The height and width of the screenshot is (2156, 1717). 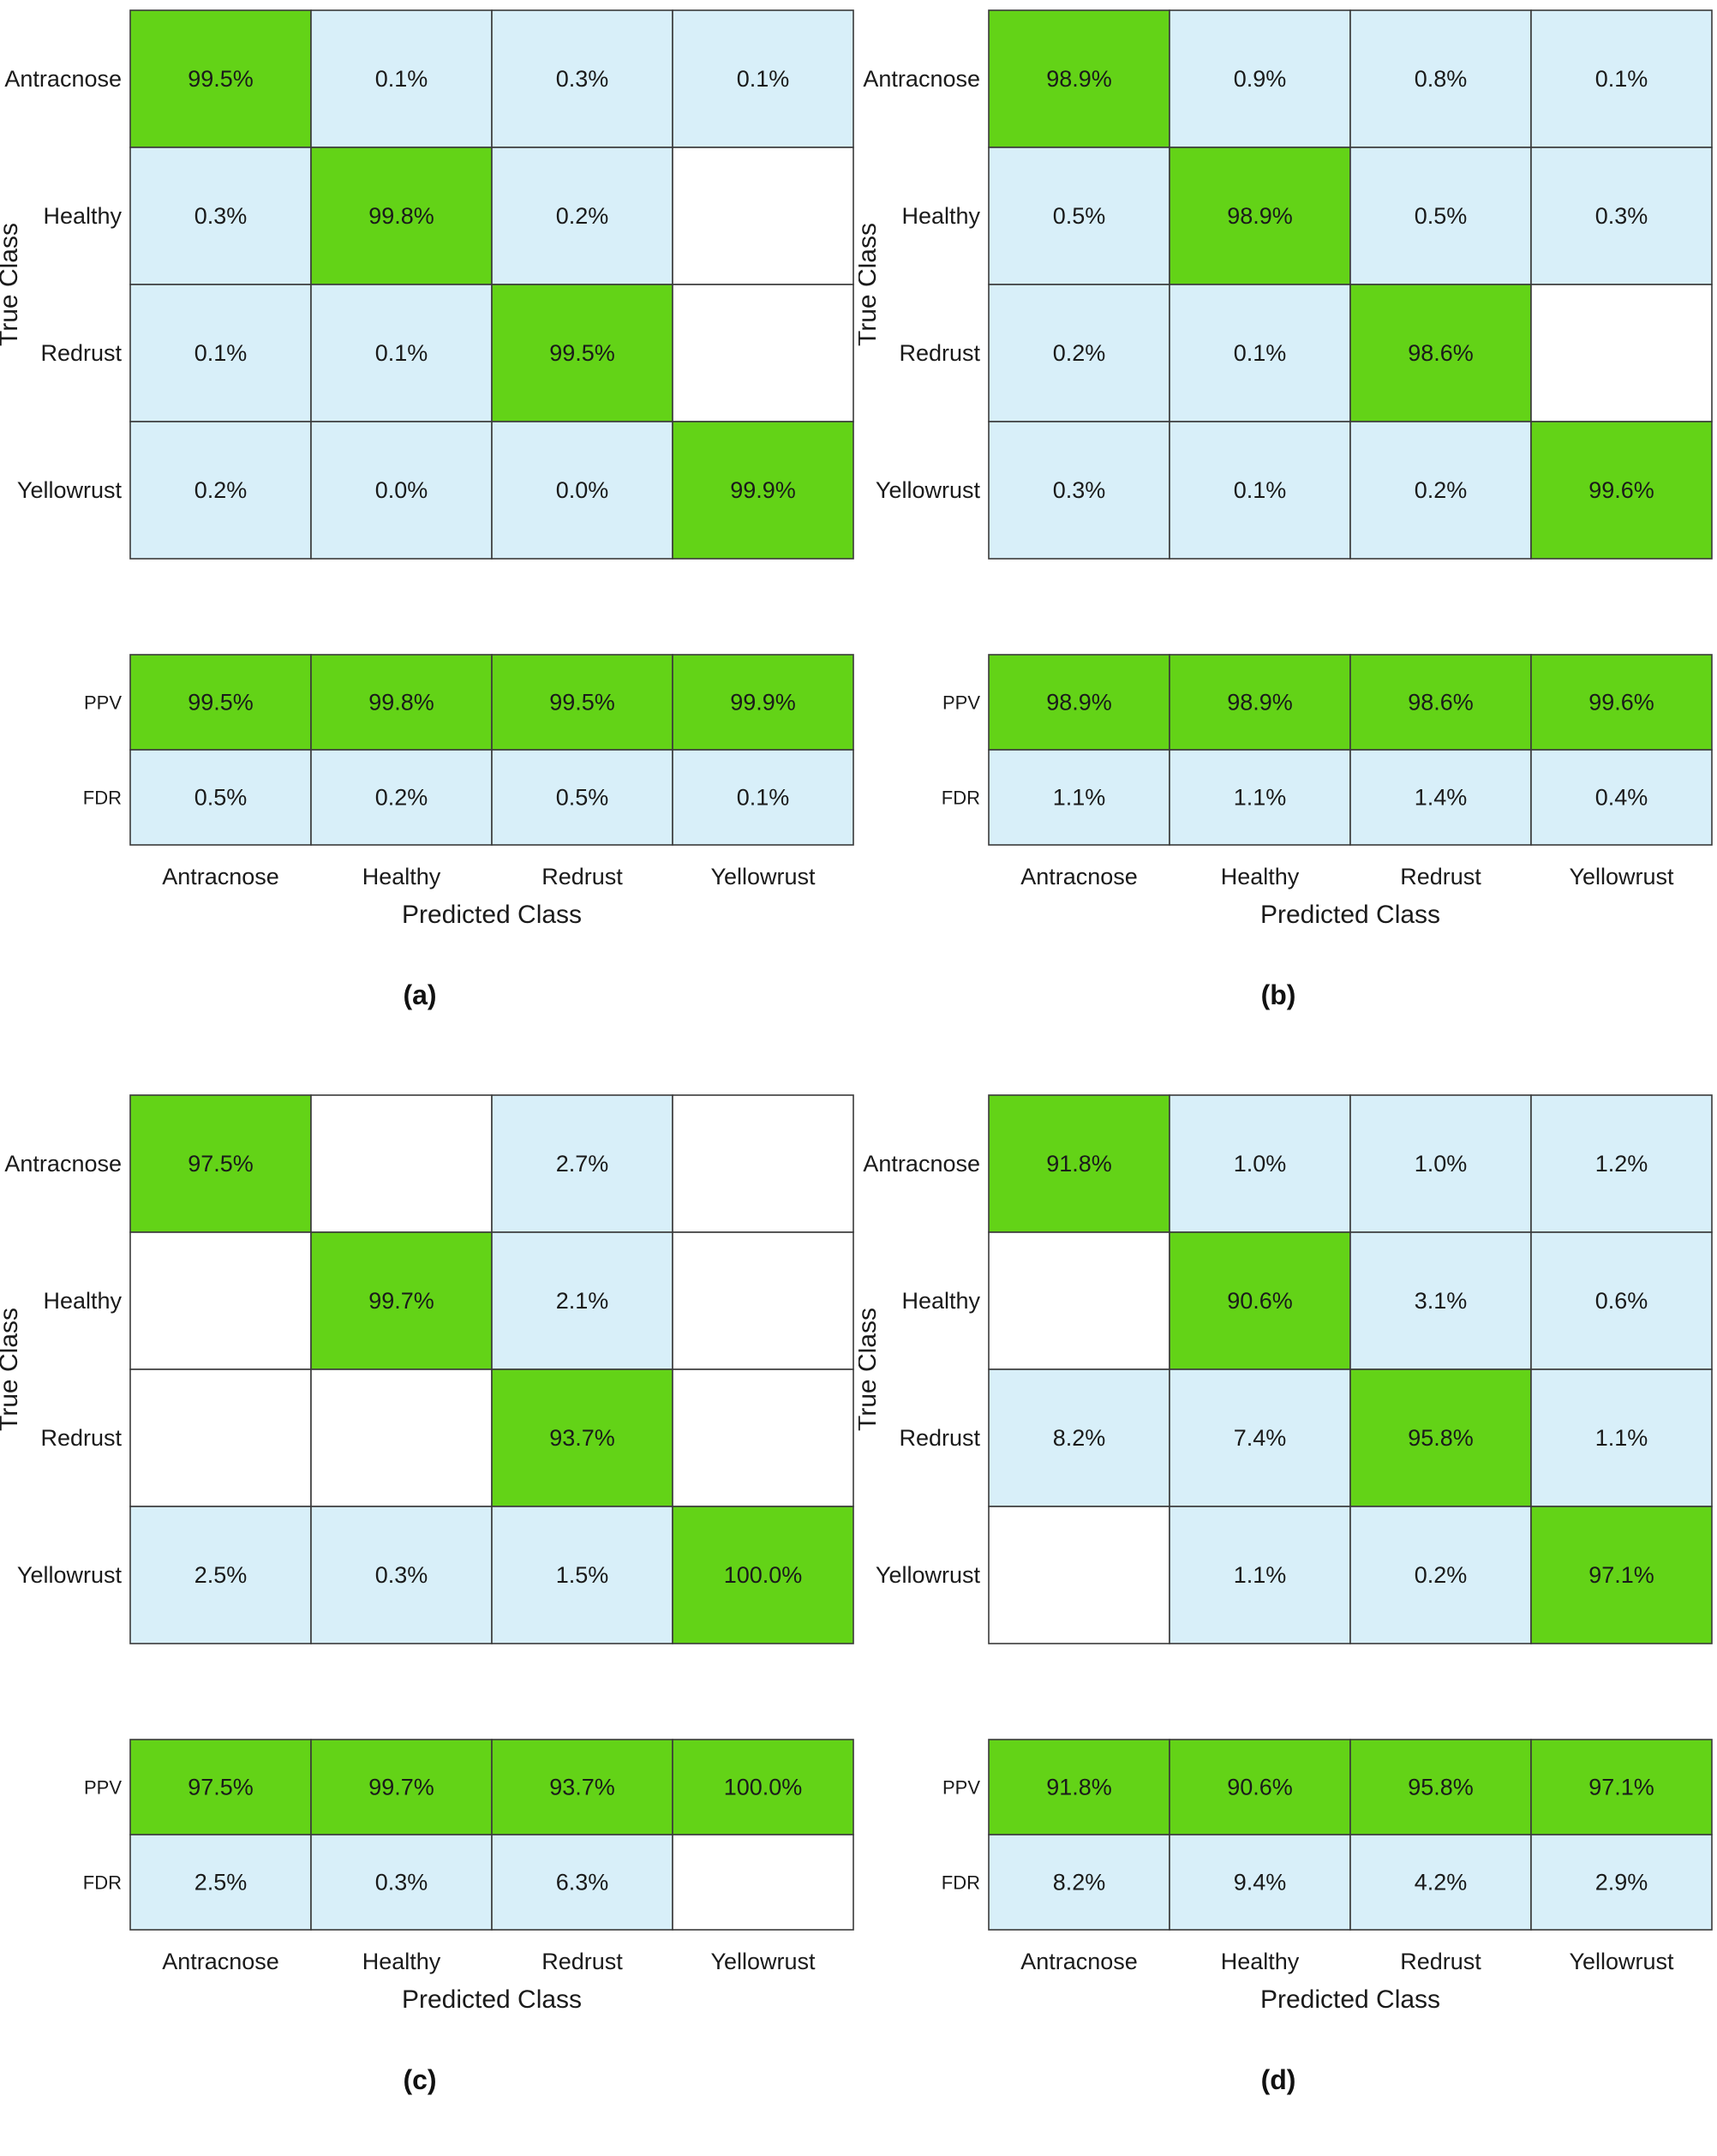 I want to click on summary-cell-value: 97.5%, so click(x=221, y=1788).